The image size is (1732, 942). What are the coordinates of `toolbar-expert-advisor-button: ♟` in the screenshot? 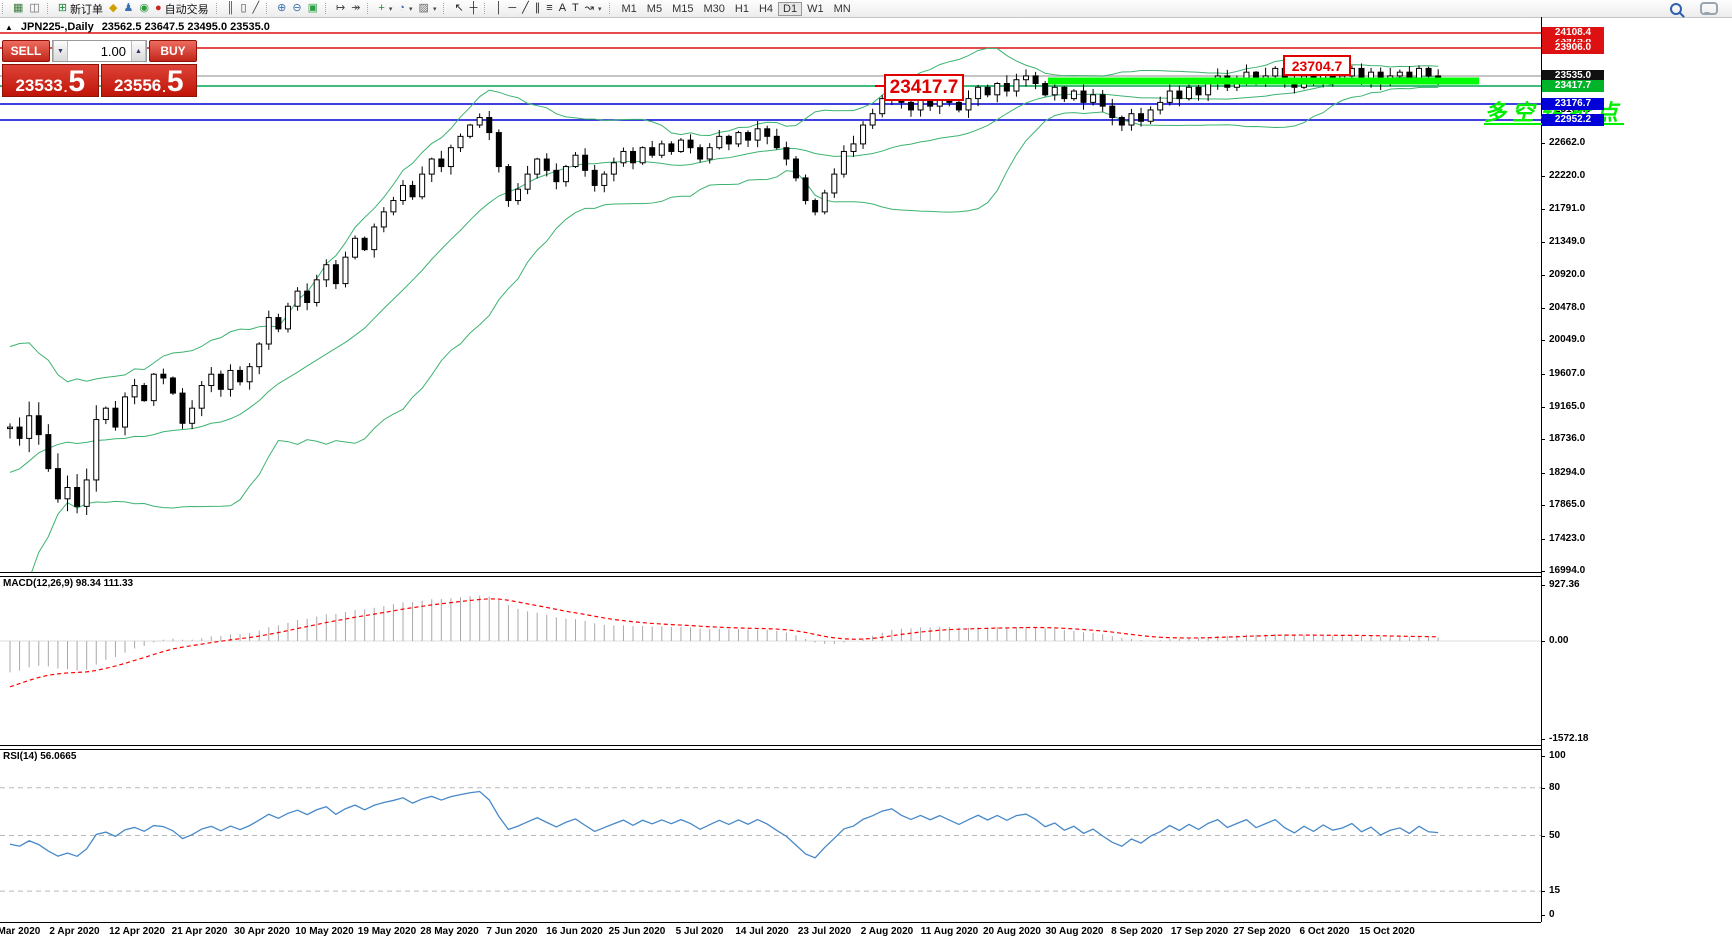 It's located at (129, 8).